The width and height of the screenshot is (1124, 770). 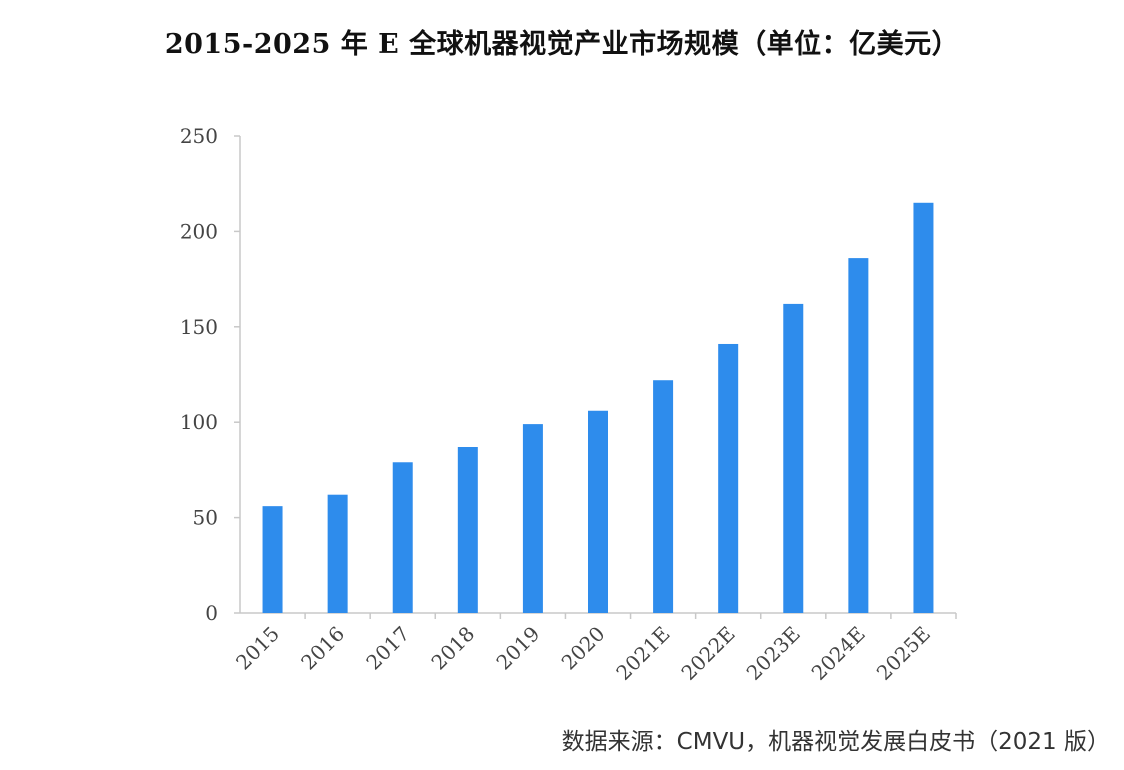 I want to click on x-tick-label: 2017, so click(x=387, y=648).